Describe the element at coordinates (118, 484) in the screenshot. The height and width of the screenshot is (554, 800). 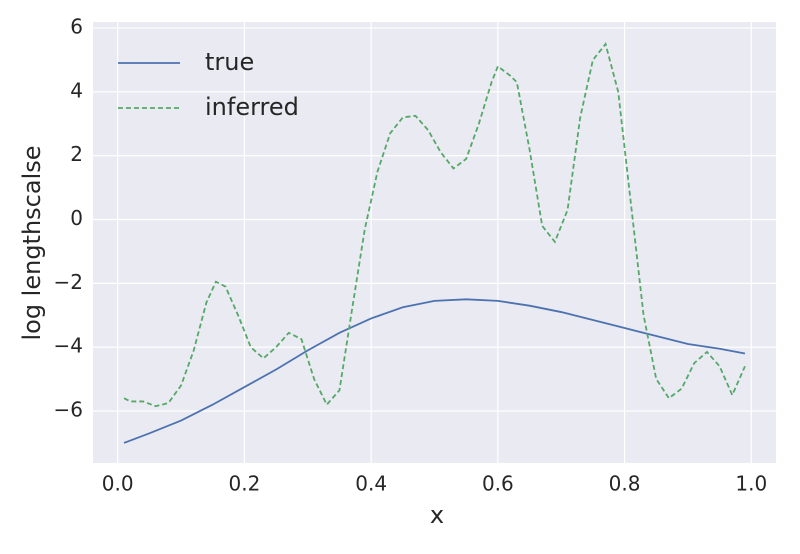
I see `x-tick-label: 0.0` at that location.